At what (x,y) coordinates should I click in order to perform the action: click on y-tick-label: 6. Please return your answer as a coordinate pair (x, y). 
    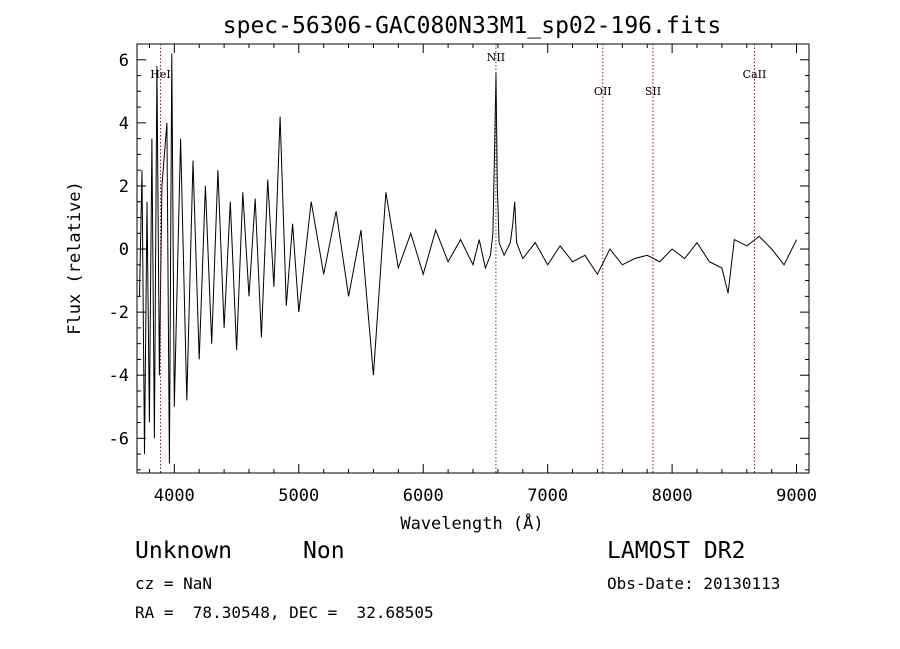
    Looking at the image, I should click on (124, 61).